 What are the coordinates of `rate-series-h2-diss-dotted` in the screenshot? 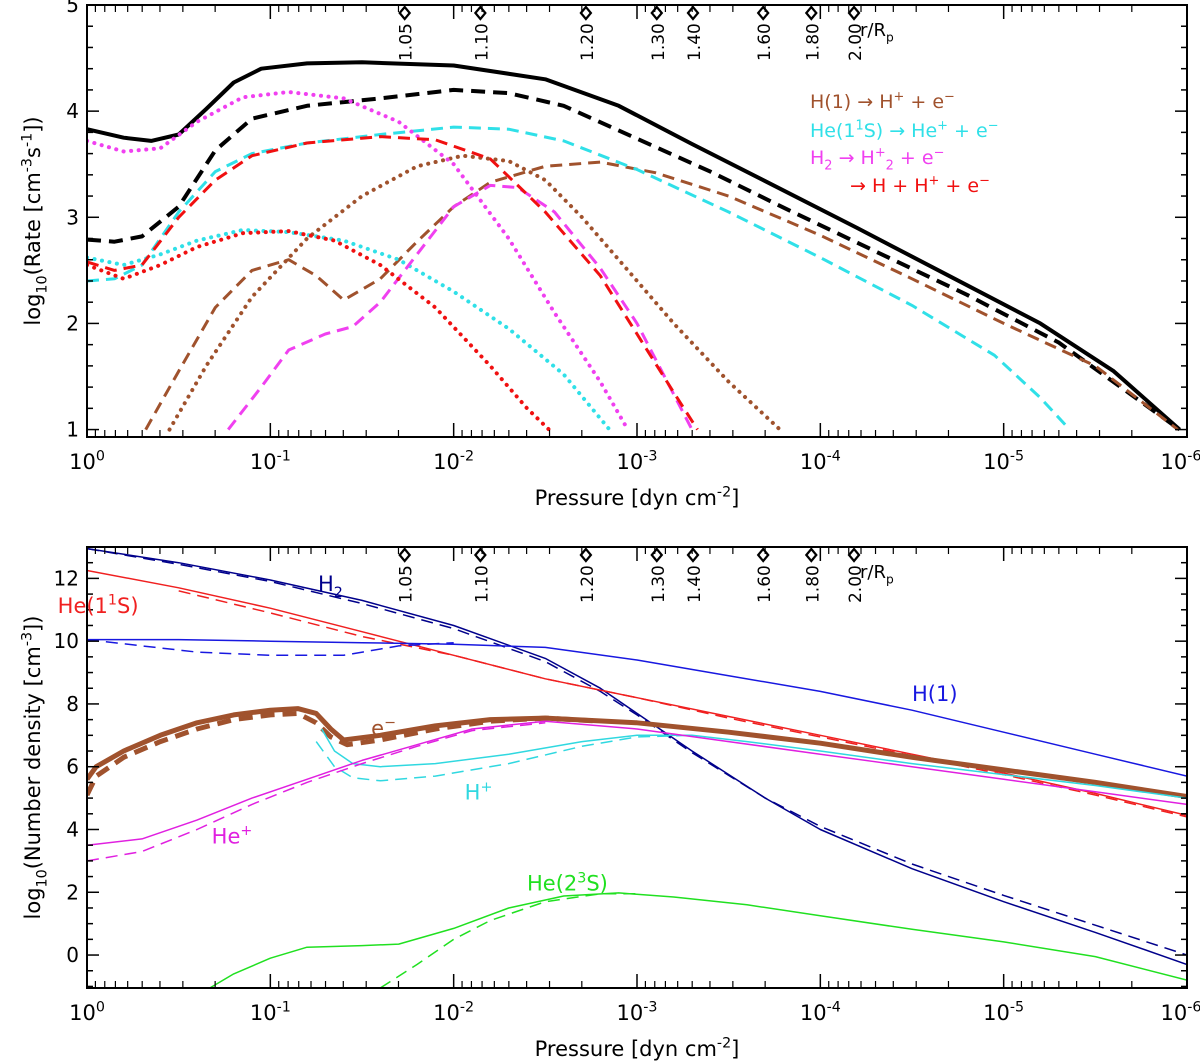 It's located at (319, 330).